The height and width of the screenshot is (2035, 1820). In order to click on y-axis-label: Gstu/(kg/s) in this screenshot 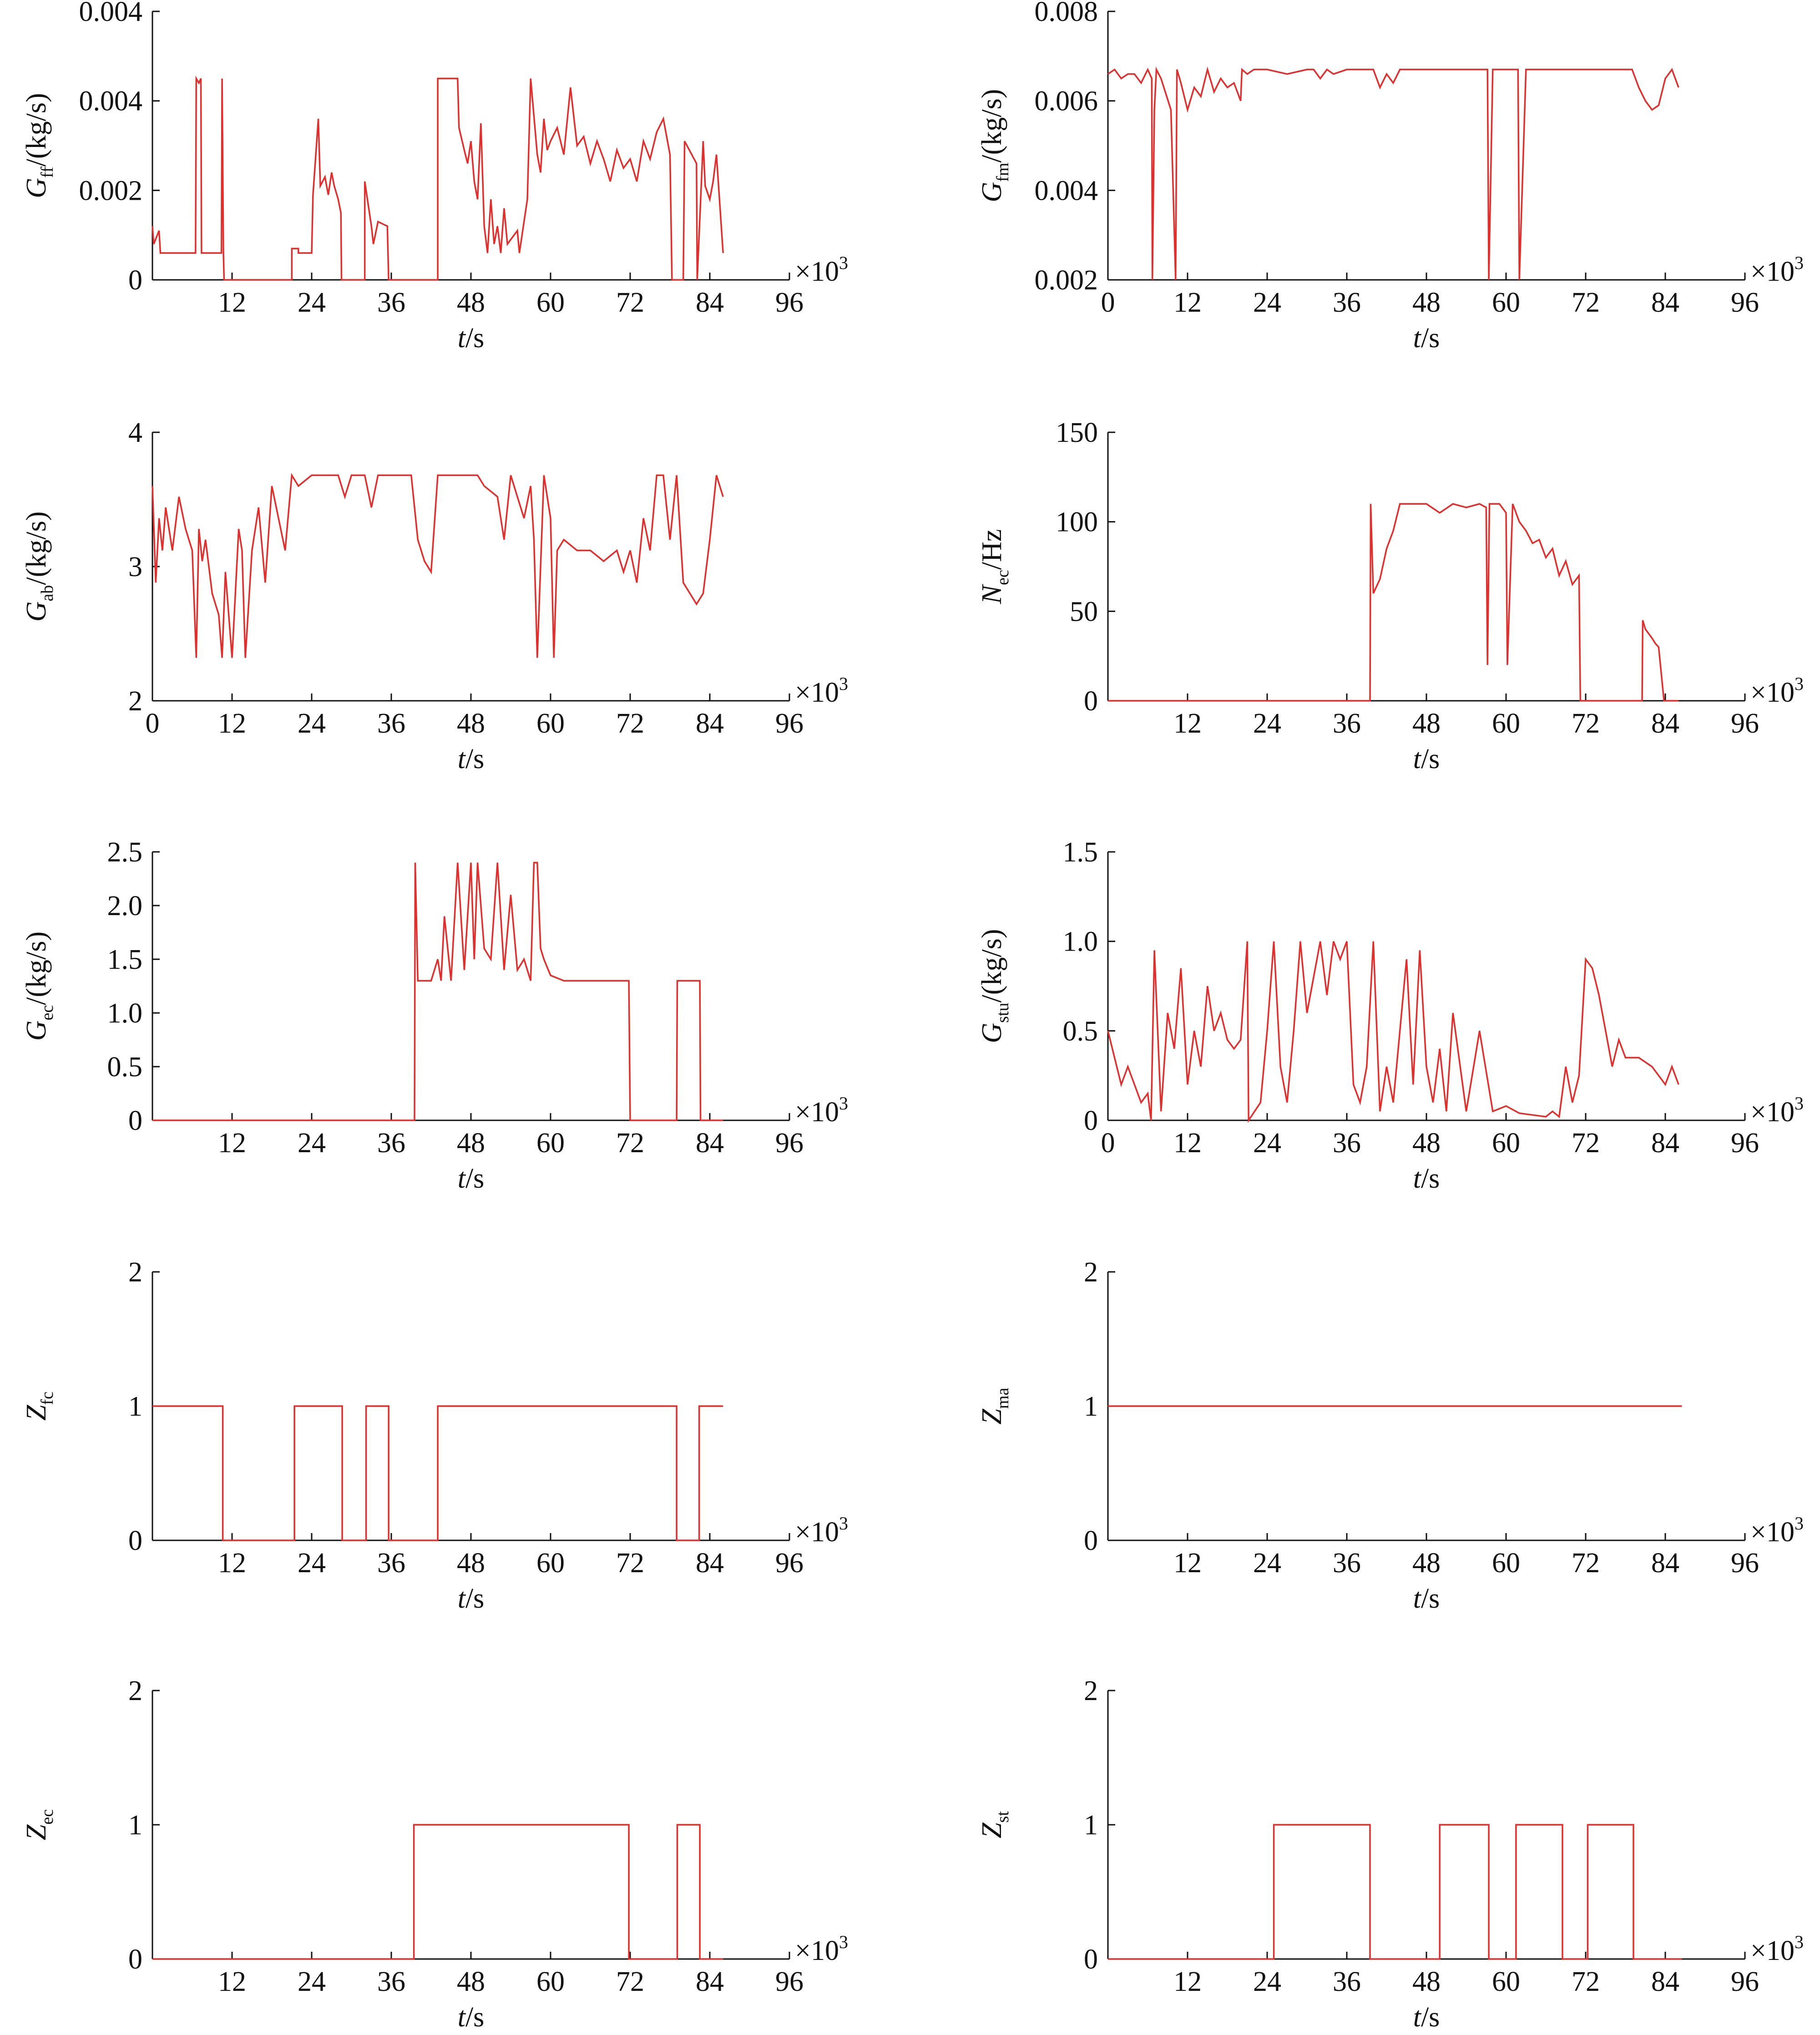, I will do `click(994, 986)`.